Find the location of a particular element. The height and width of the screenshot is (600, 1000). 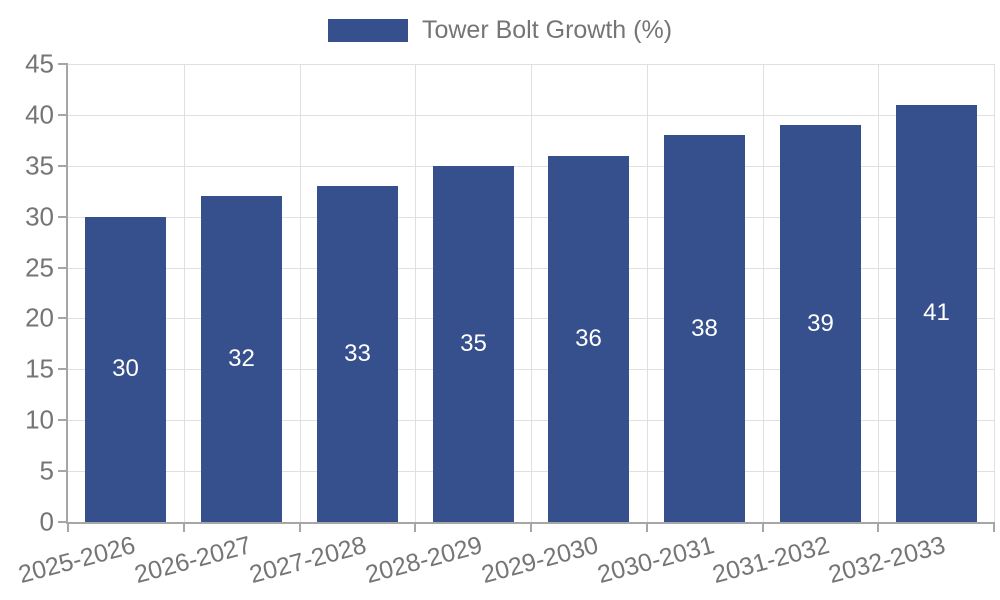

bar-value-label: 33 is located at coordinates (357, 353).